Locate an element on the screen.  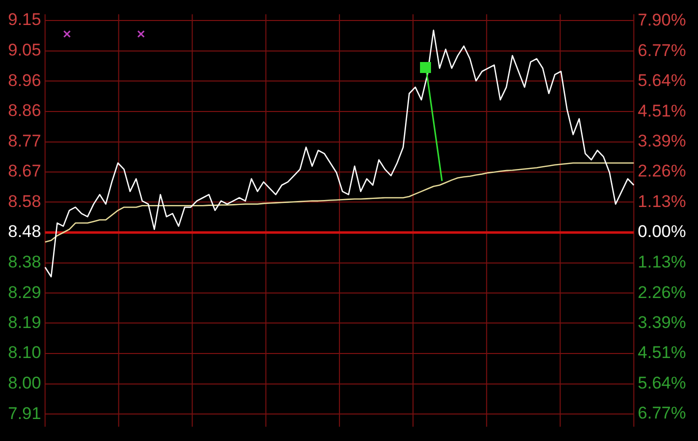
y-tick-label: 8.00 is located at coordinates (25, 383).